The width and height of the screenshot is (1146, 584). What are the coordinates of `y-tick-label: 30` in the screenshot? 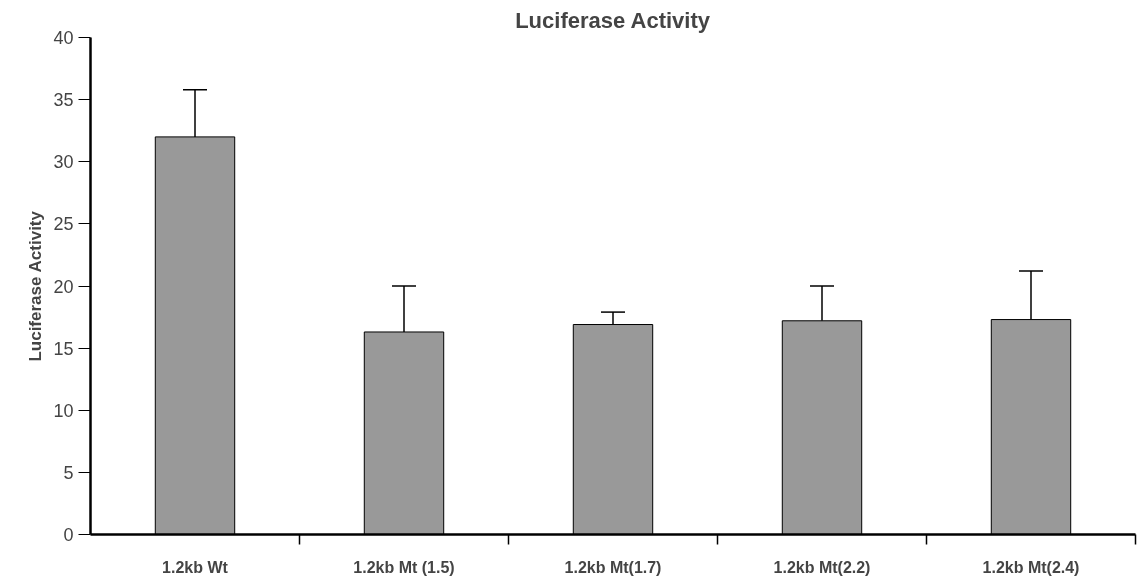 It's located at (63, 162).